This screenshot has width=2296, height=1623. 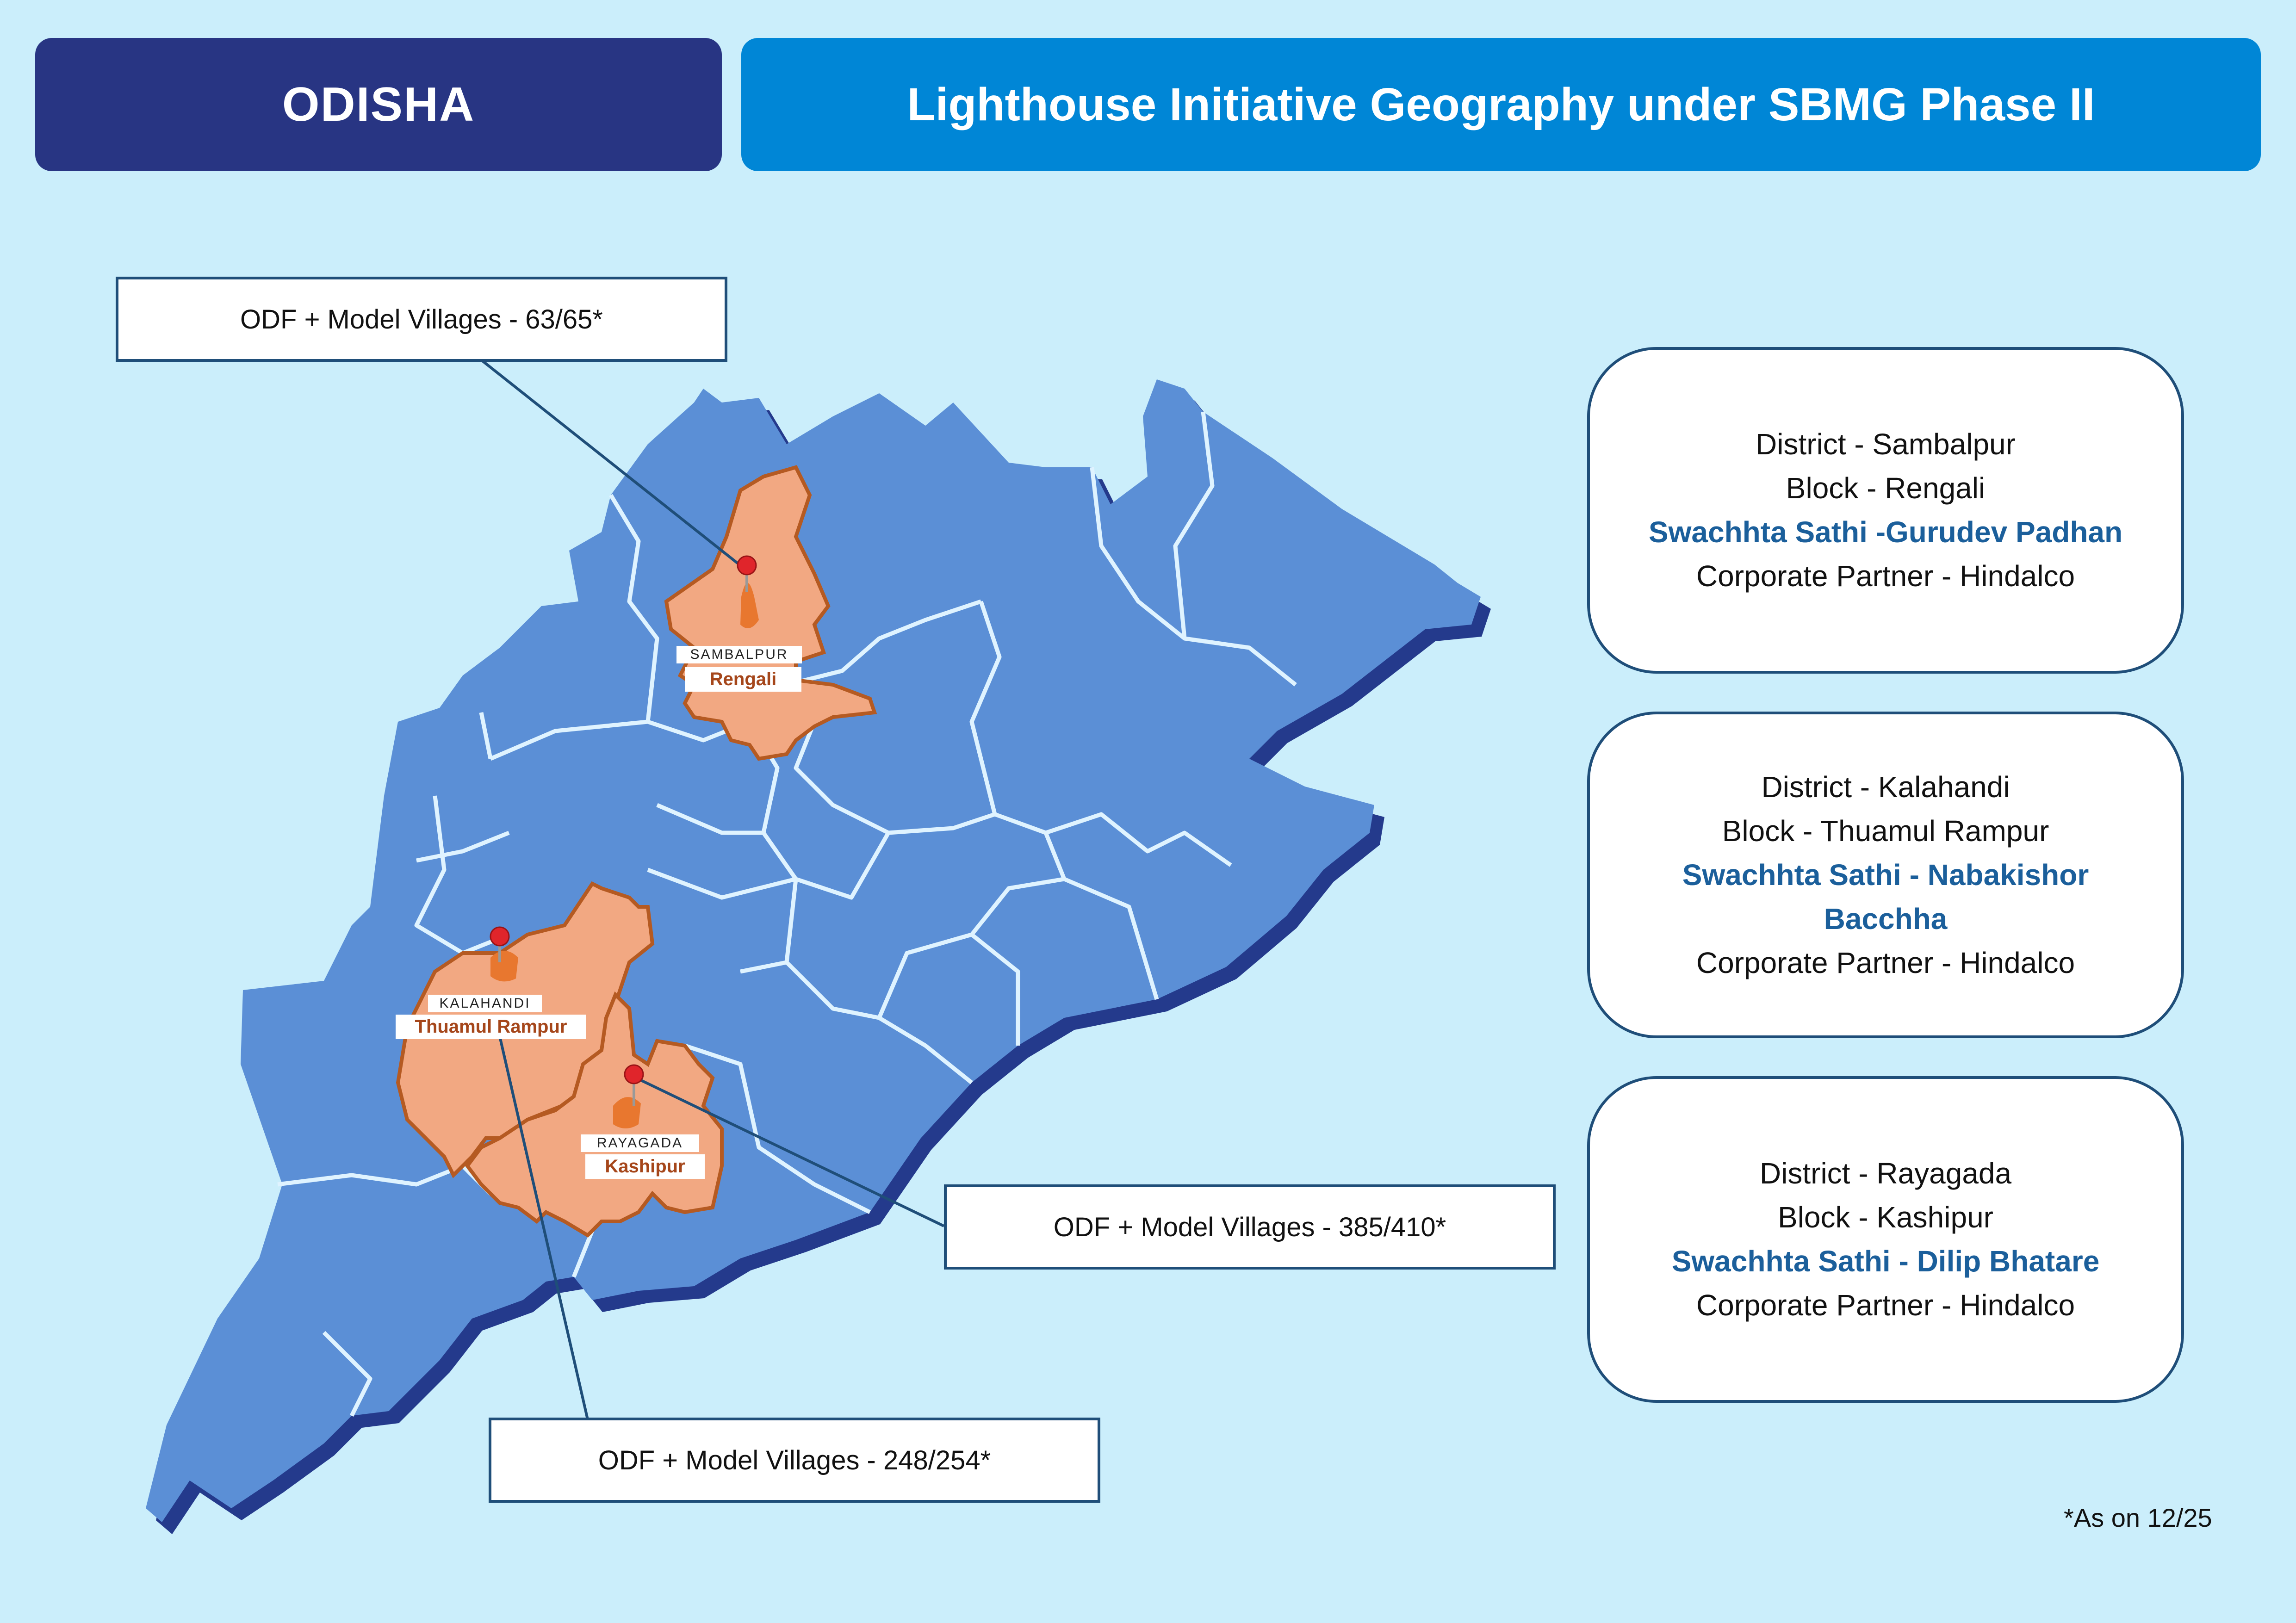 What do you see at coordinates (1886, 831) in the screenshot?
I see `card-block: Block - Thuamul Rampur` at bounding box center [1886, 831].